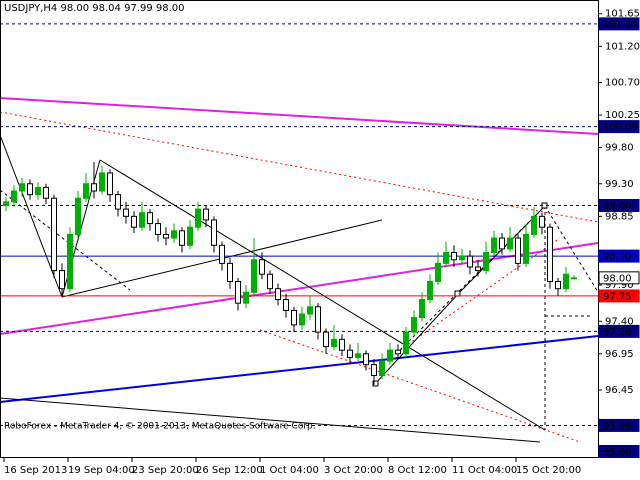 The width and height of the screenshot is (640, 480). Describe the element at coordinates (619, 321) in the screenshot. I see `y-tick-label: 97.40` at that location.